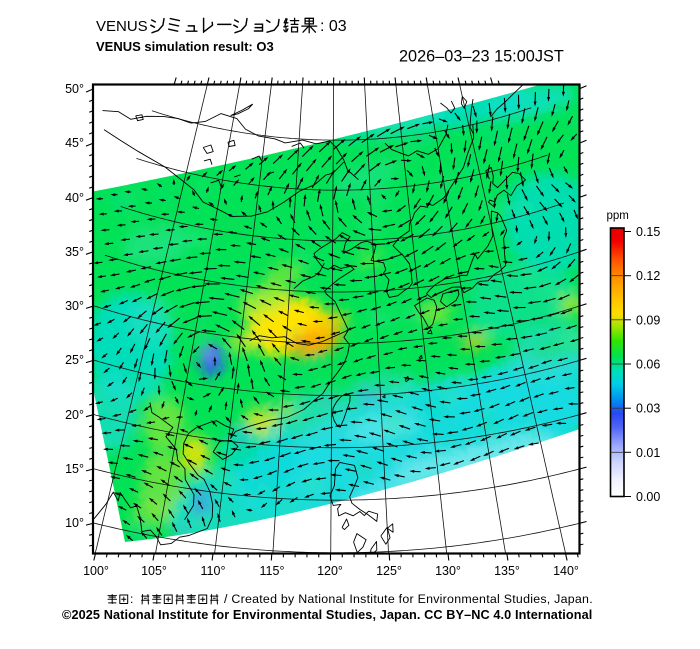  What do you see at coordinates (566, 571) in the screenshot?
I see `svg-text: 140°` at bounding box center [566, 571].